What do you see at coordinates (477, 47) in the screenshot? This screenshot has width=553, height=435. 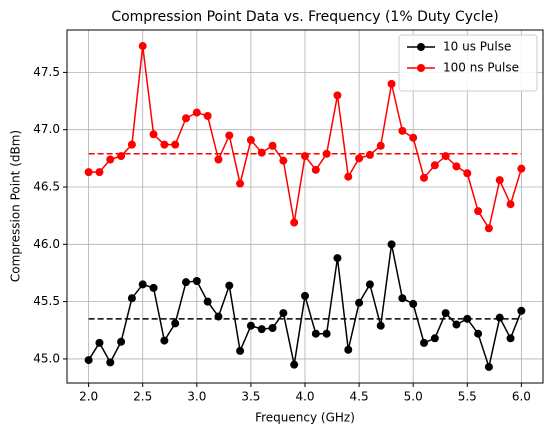 I see `legend-label: 10 us Pulse` at bounding box center [477, 47].